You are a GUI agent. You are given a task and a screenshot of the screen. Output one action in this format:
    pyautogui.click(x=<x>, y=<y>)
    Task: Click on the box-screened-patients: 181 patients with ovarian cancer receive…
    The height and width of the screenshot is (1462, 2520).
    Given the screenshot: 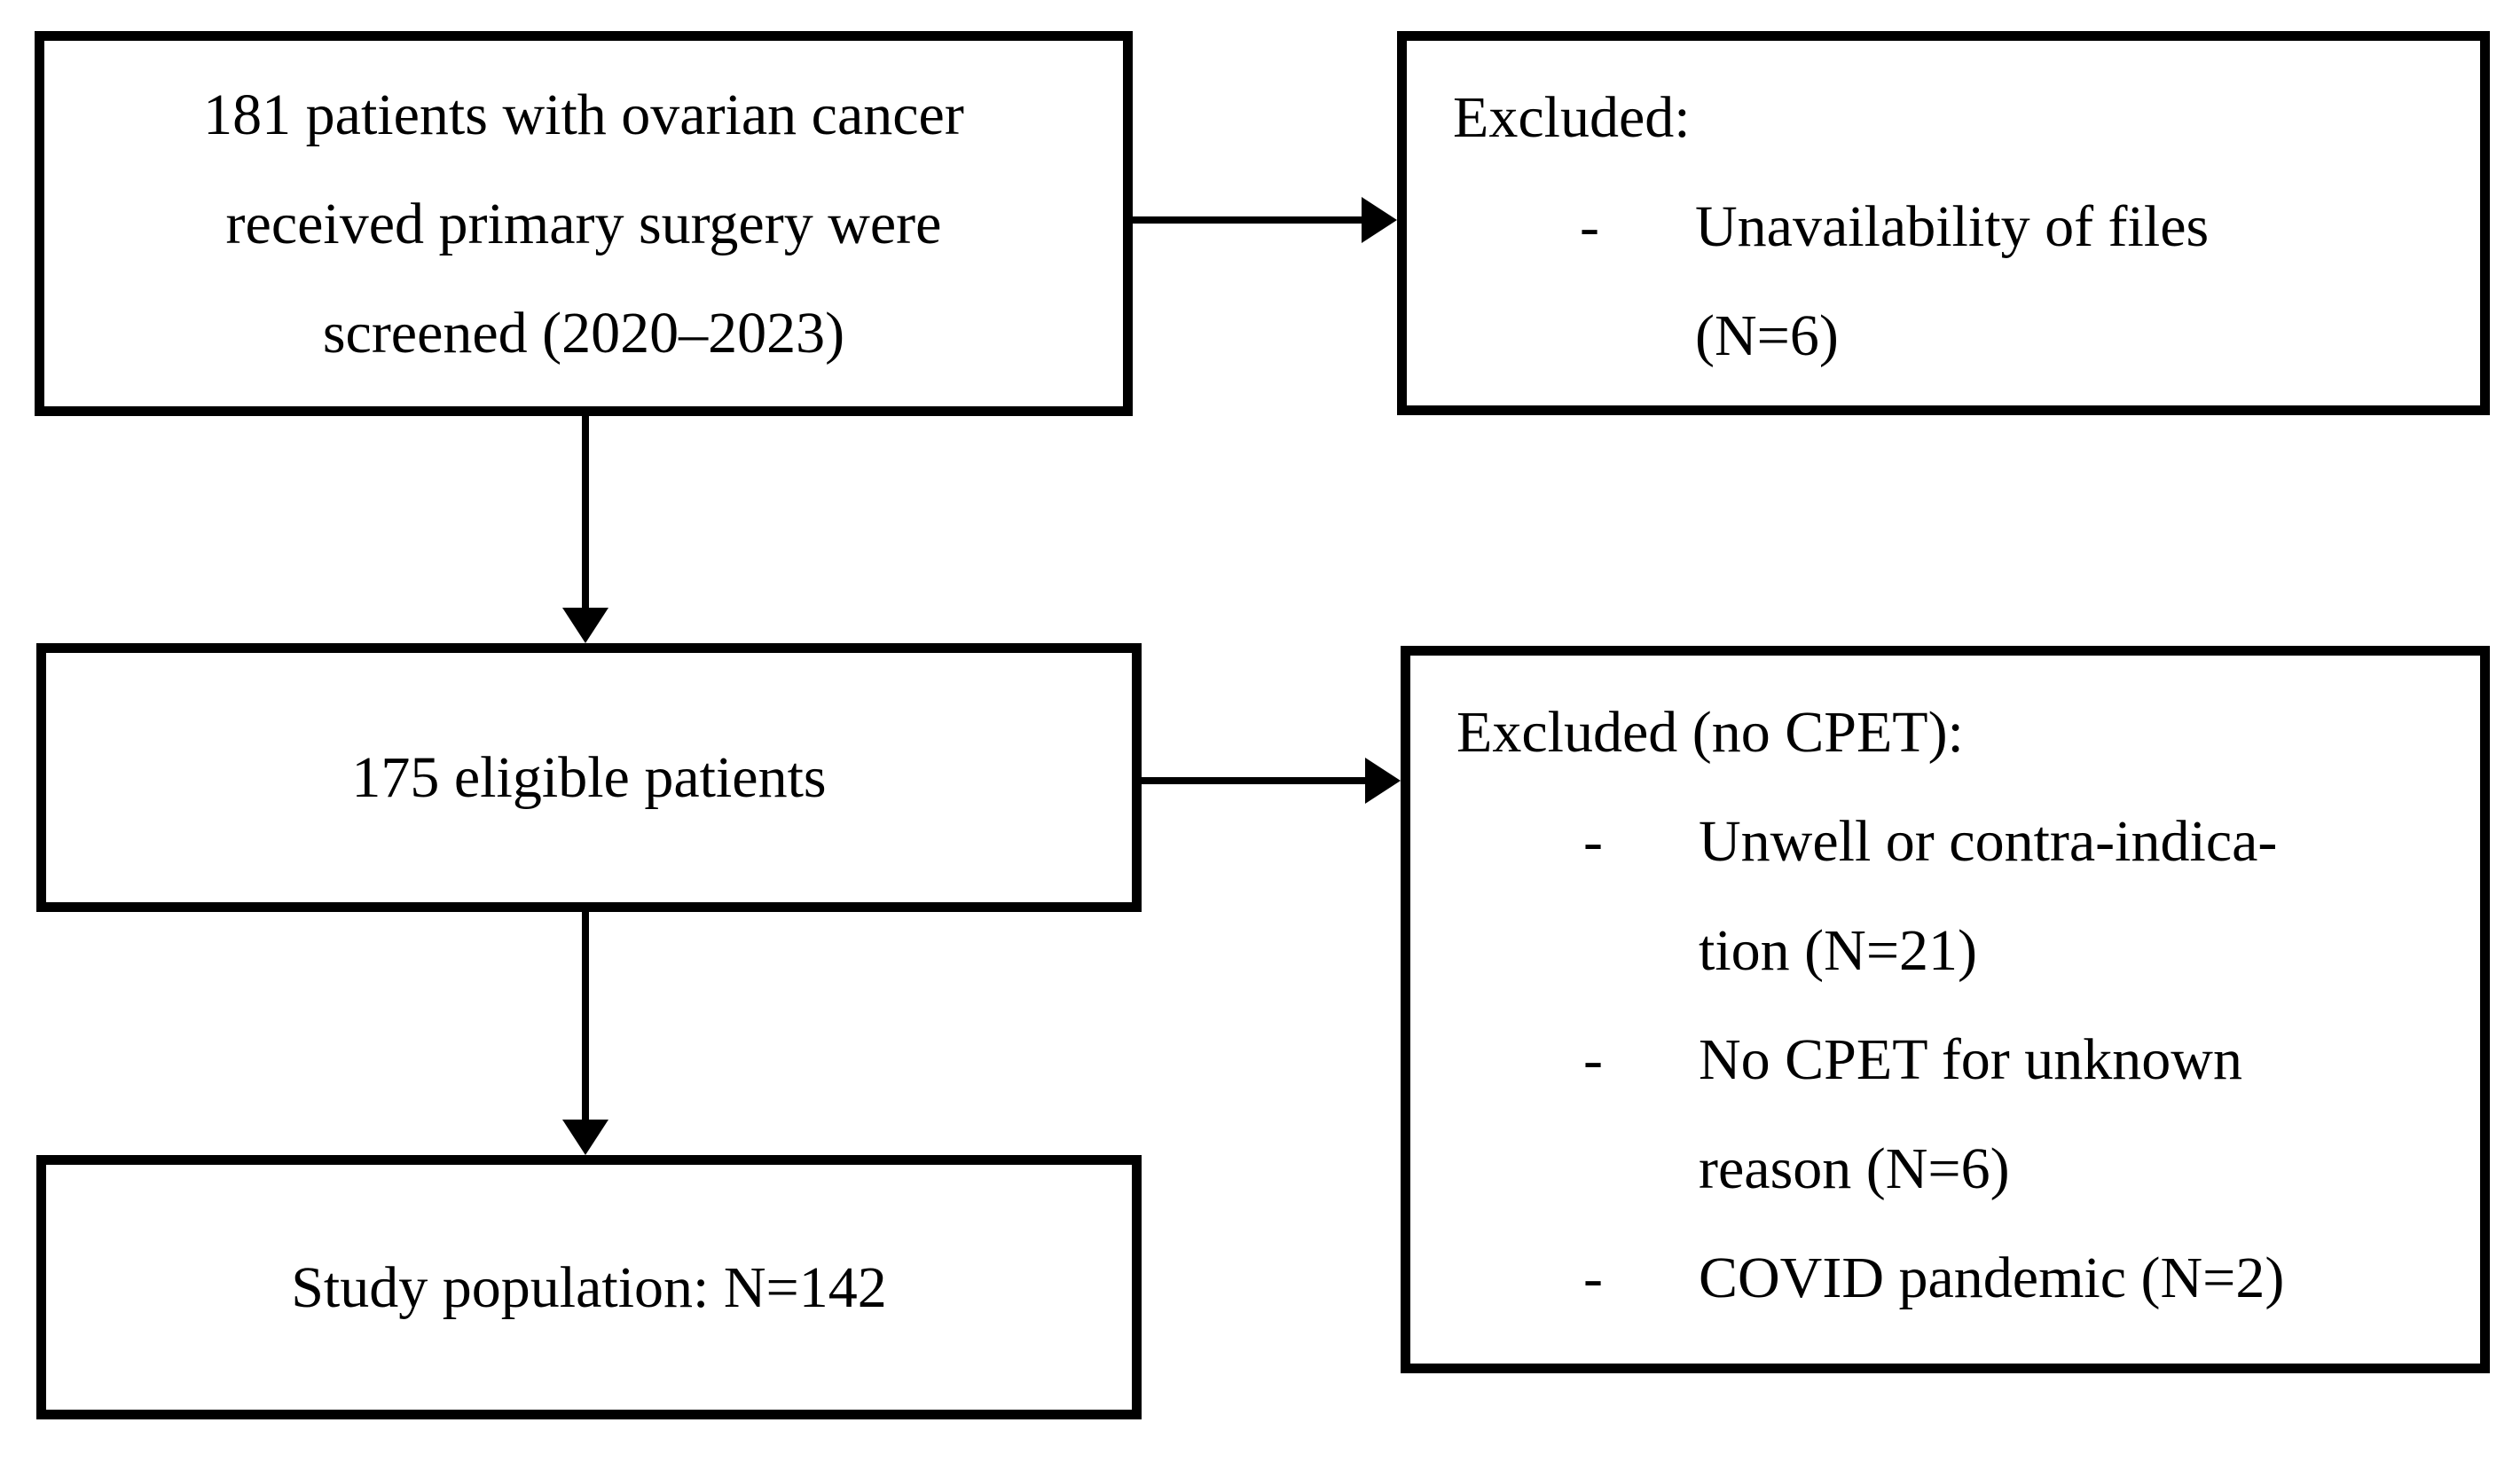 What is the action you would take?
    pyautogui.click(x=584, y=224)
    